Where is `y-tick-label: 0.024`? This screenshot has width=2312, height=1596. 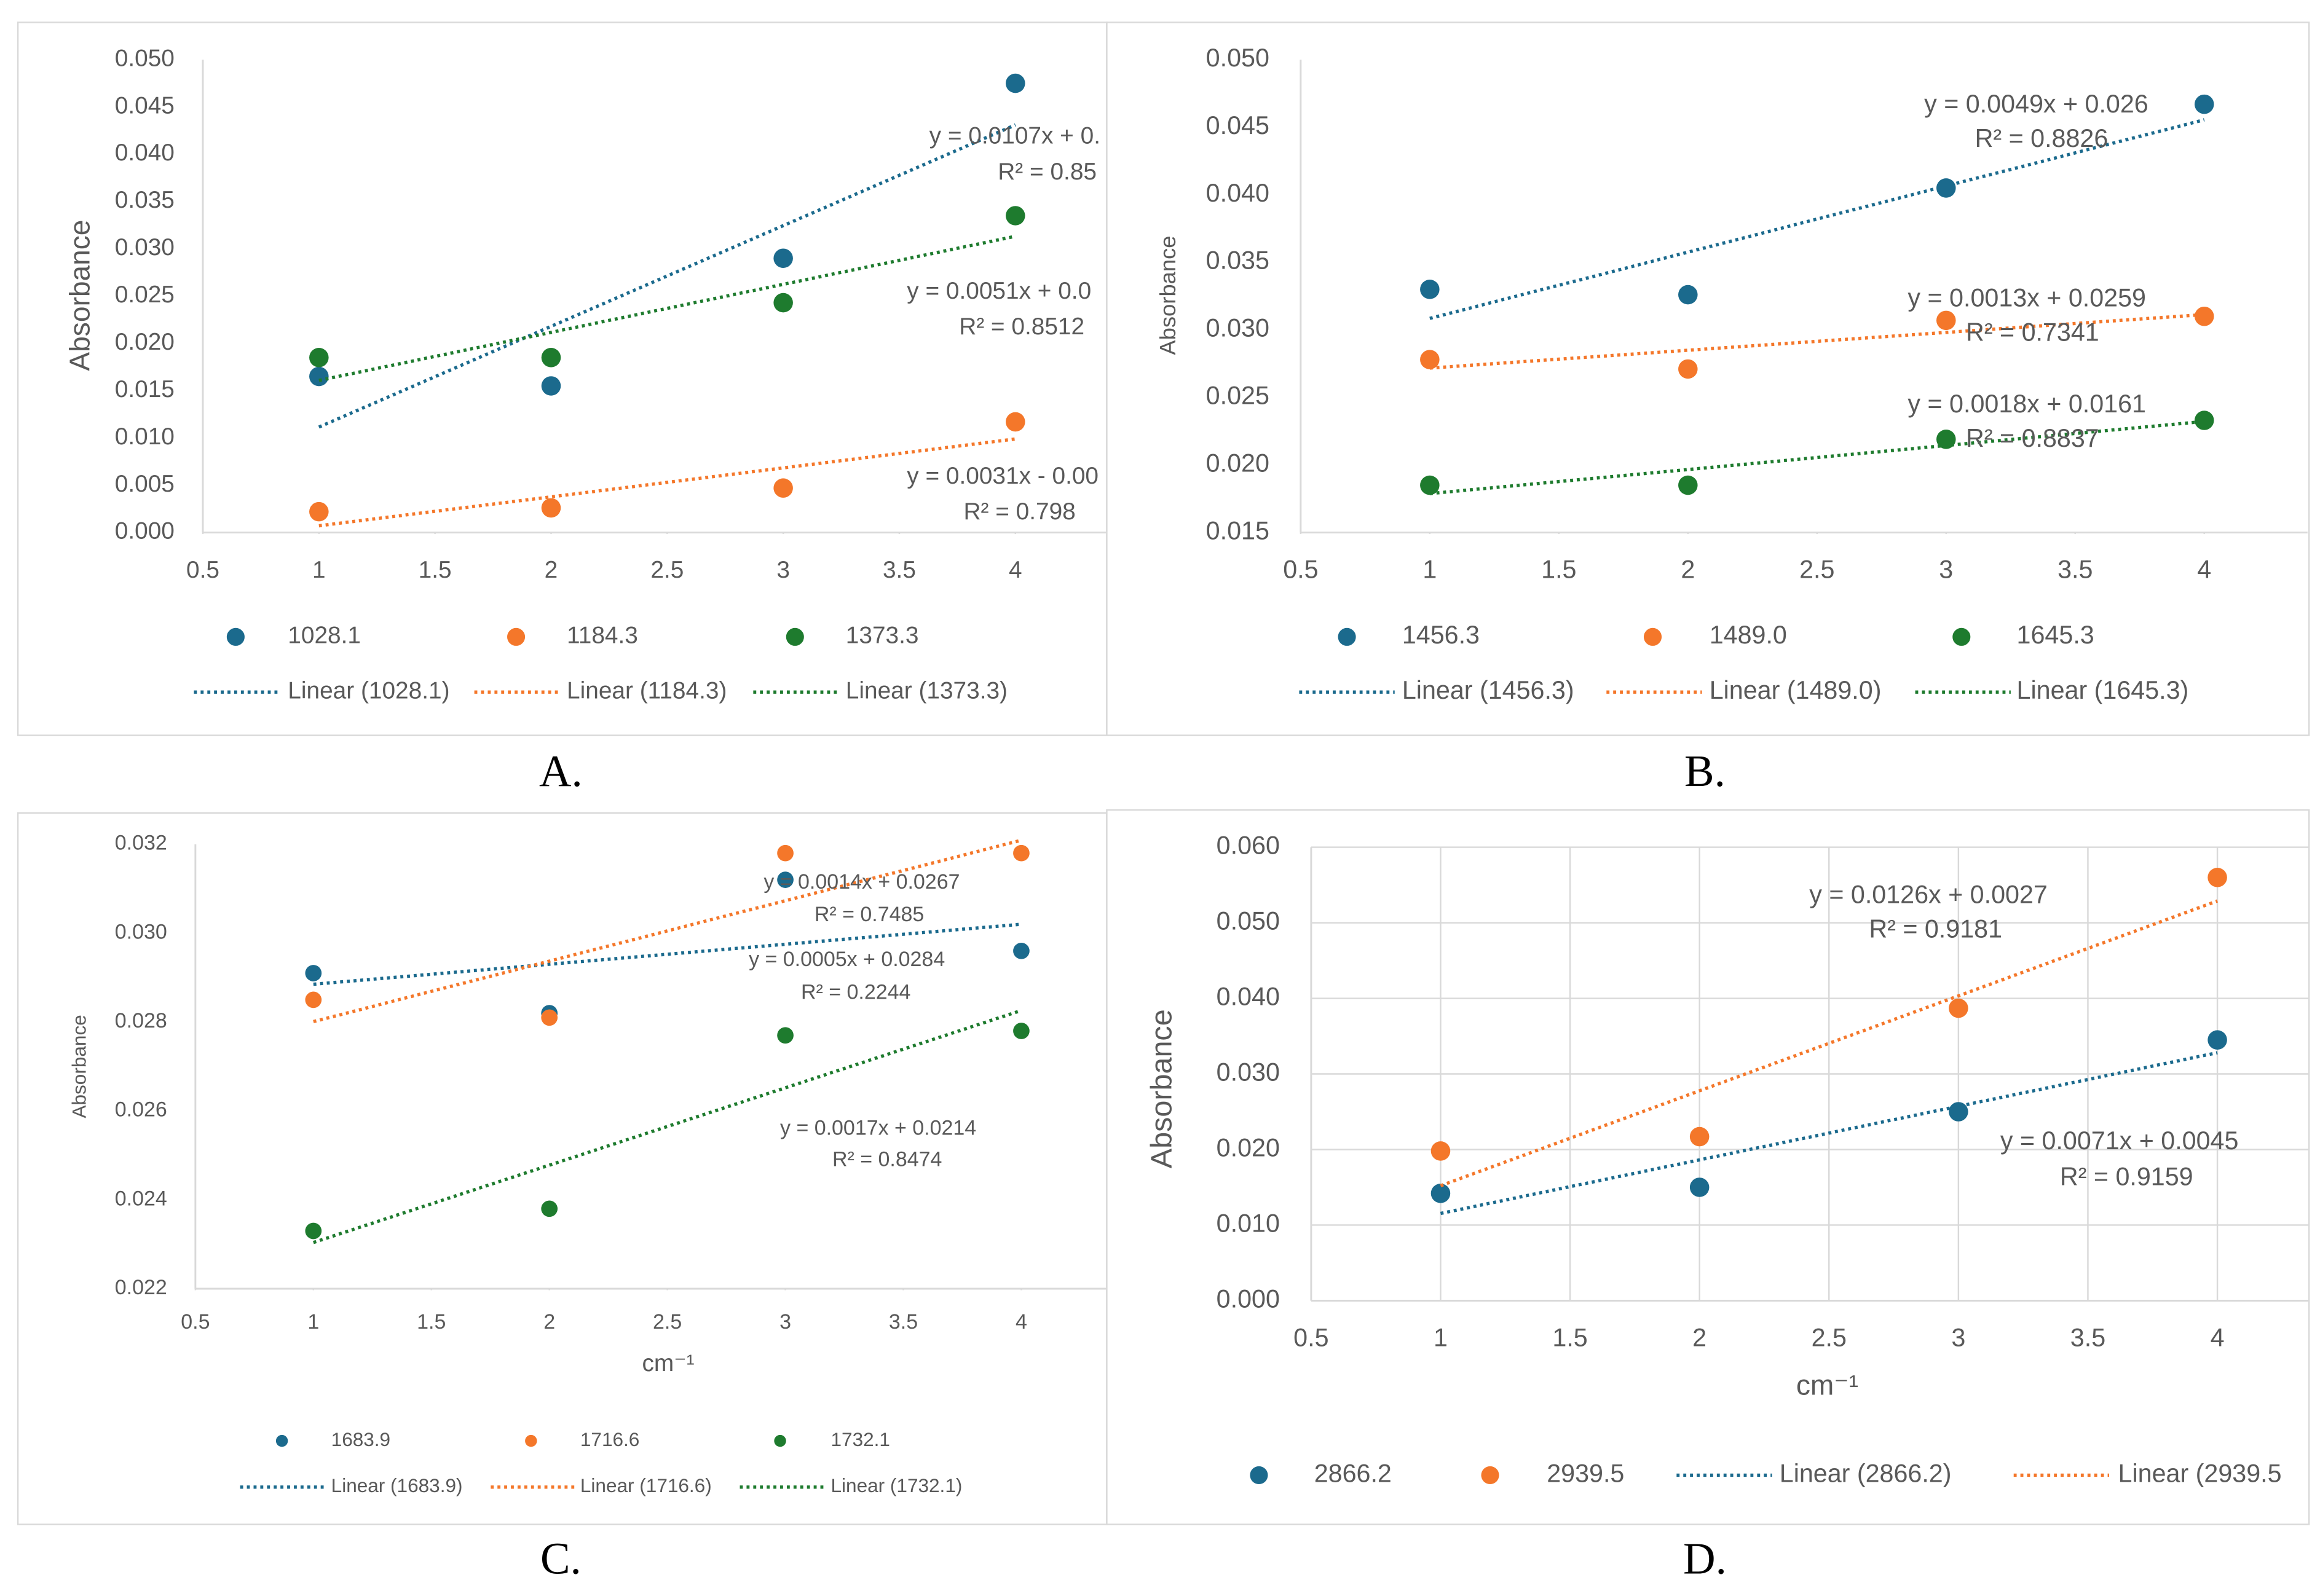
y-tick-label: 0.024 is located at coordinates (141, 1199).